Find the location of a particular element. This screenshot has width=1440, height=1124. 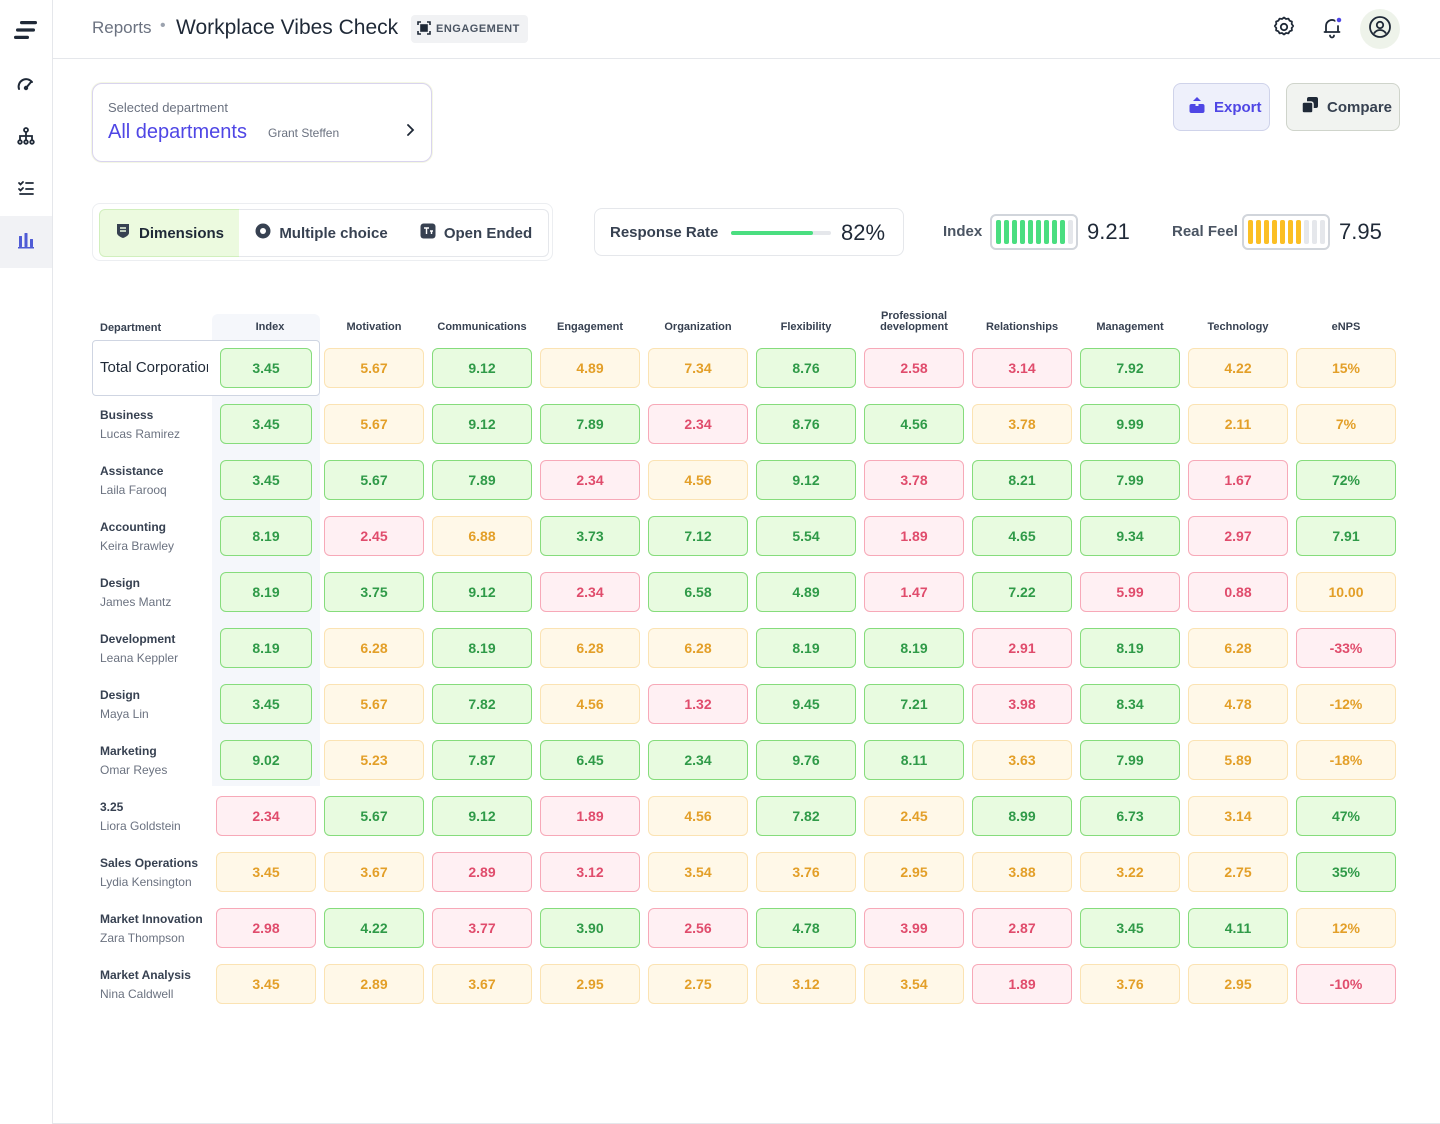

table-cell: 5.23 is located at coordinates (374, 760).